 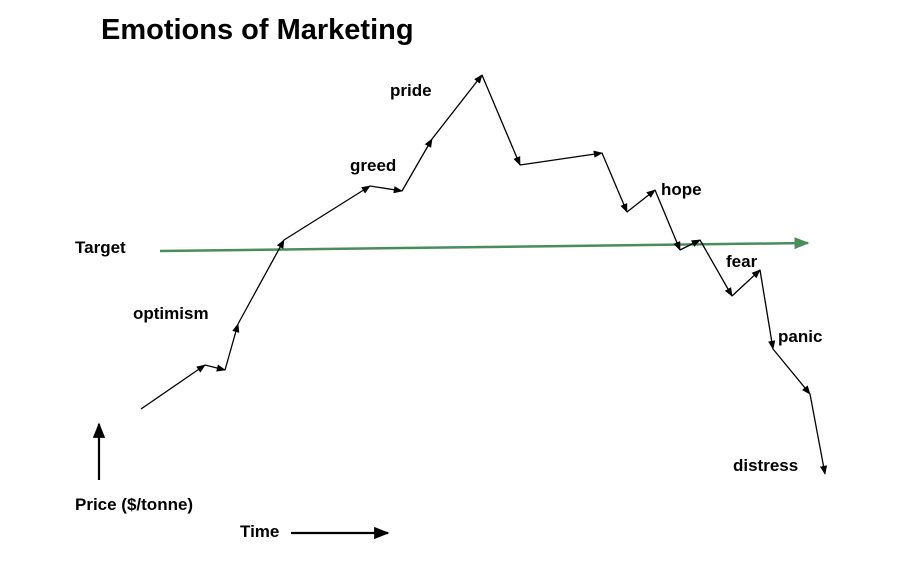 What do you see at coordinates (766, 465) in the screenshot?
I see `emotion-label-distress: distress` at bounding box center [766, 465].